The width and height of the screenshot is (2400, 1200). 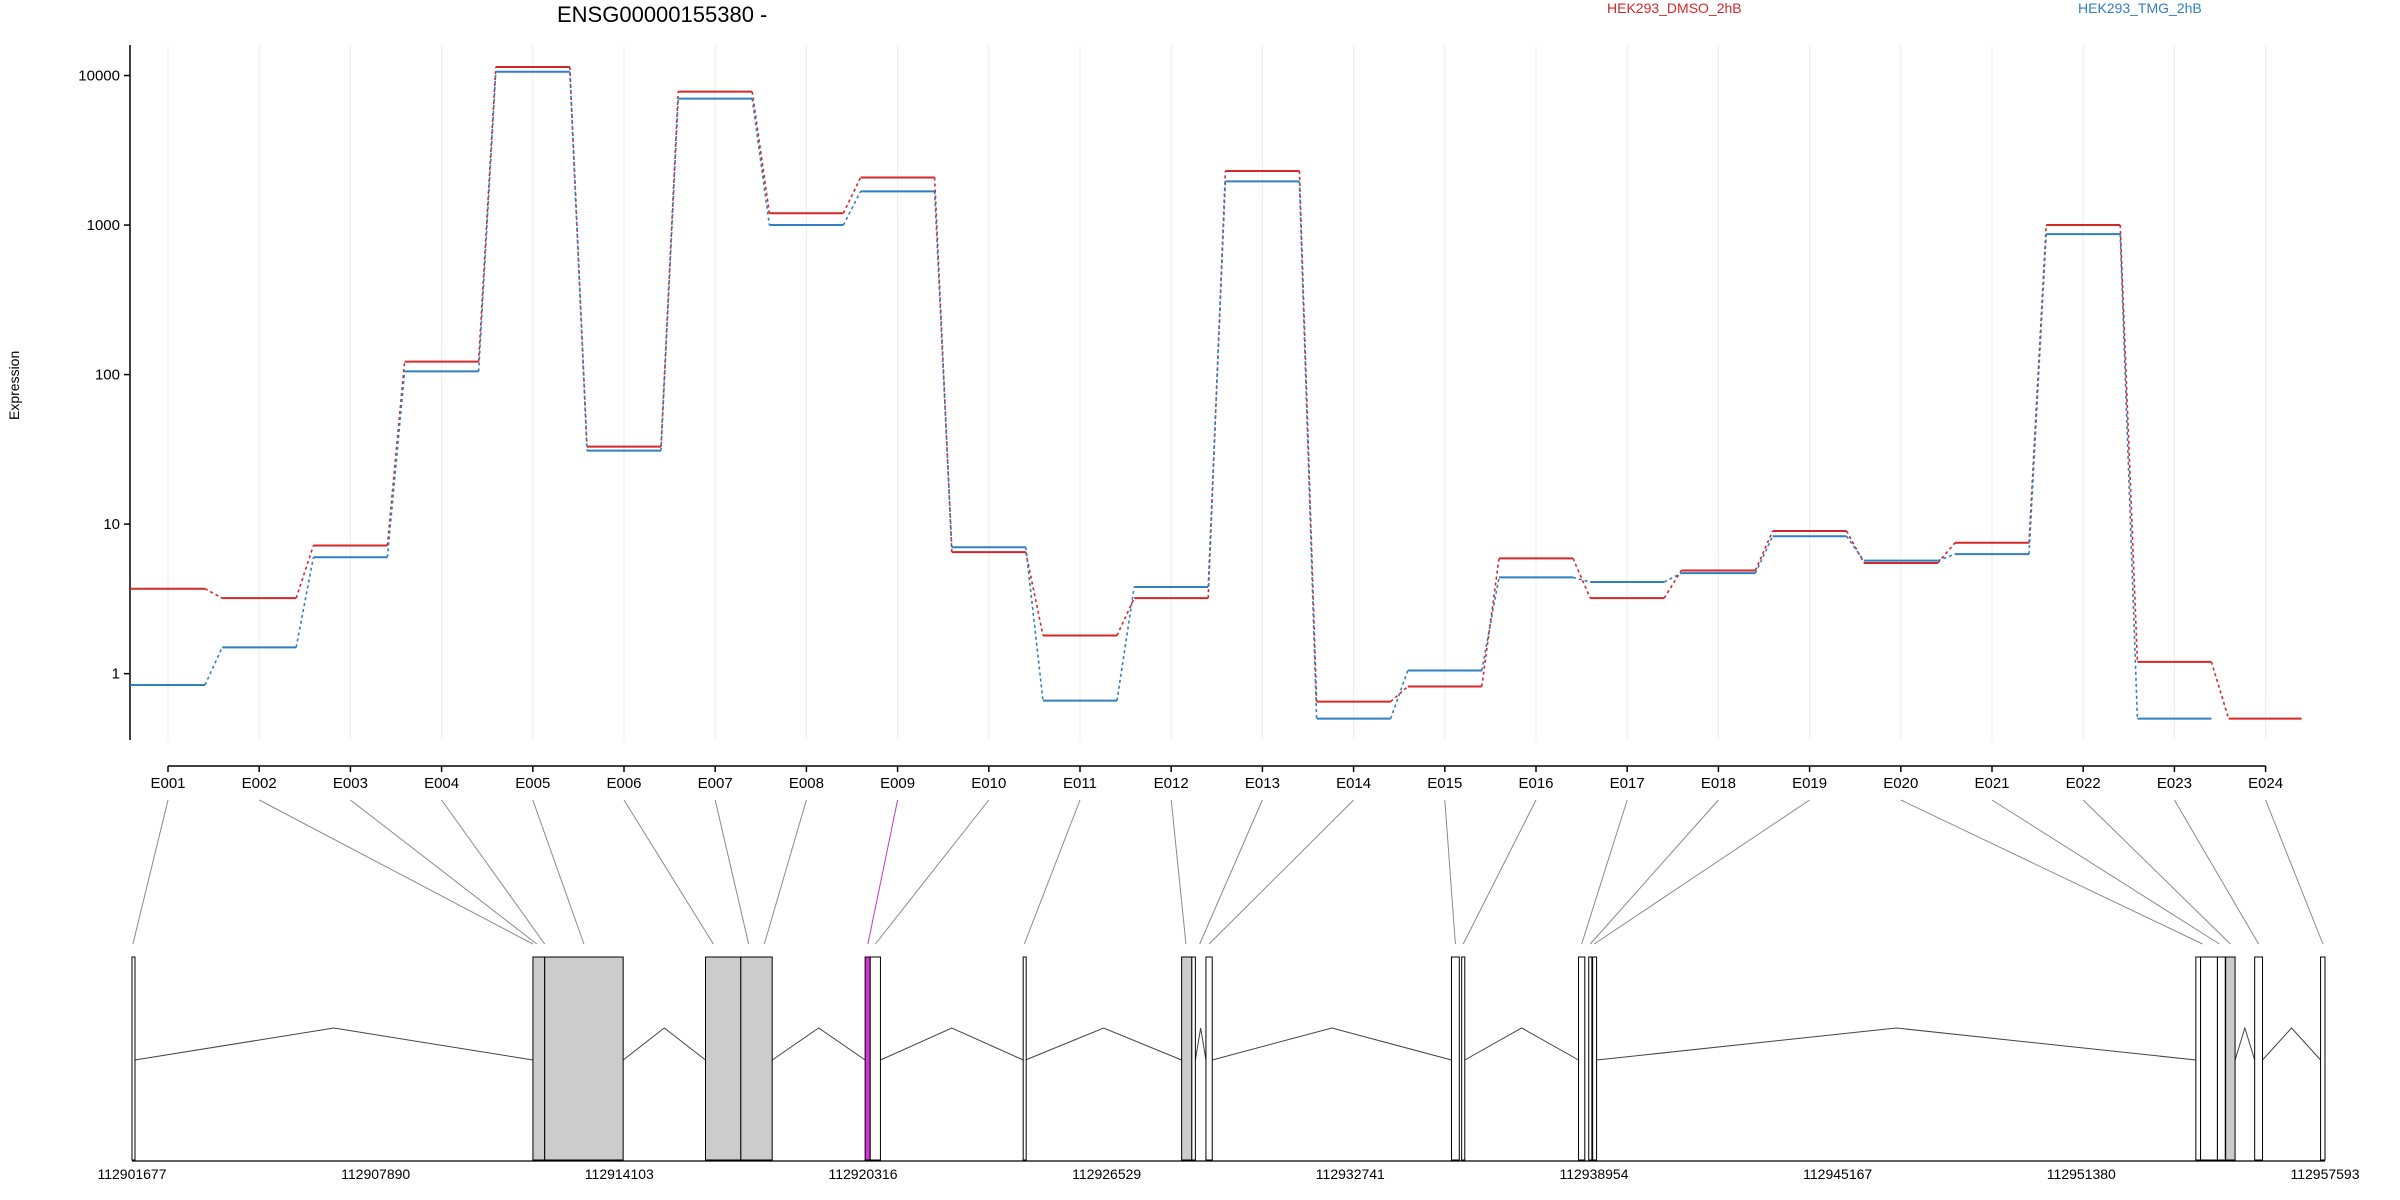 I want to click on legend-entry-series-2: HEK293_TMG_2hB, so click(x=2140, y=8).